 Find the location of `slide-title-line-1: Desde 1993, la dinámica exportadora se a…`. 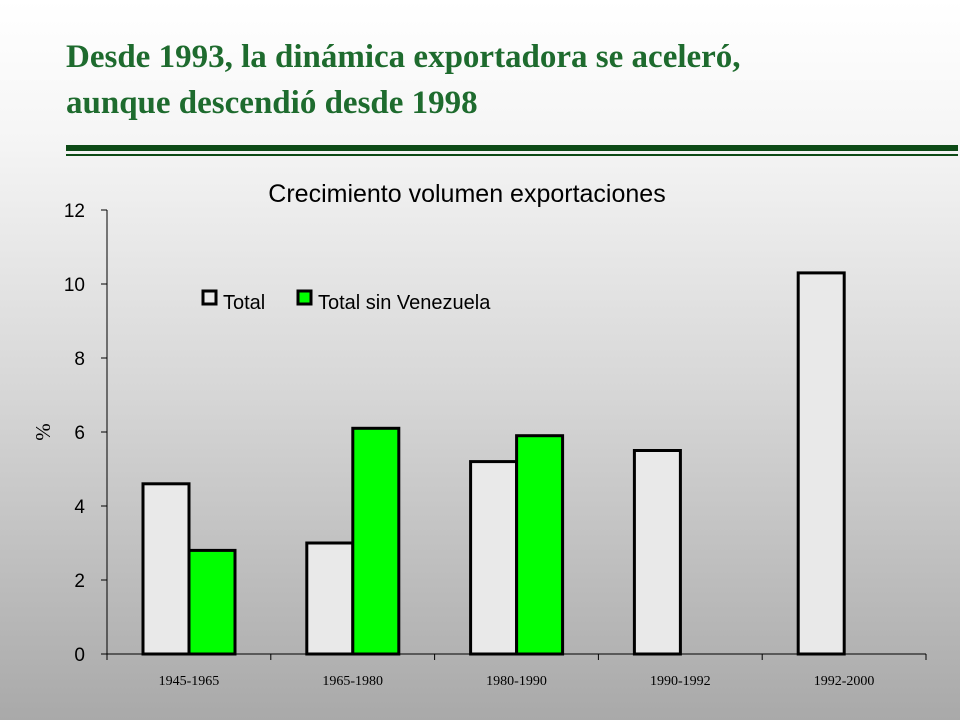

slide-title-line-1: Desde 1993, la dinámica exportadora se a… is located at coordinates (403, 57).